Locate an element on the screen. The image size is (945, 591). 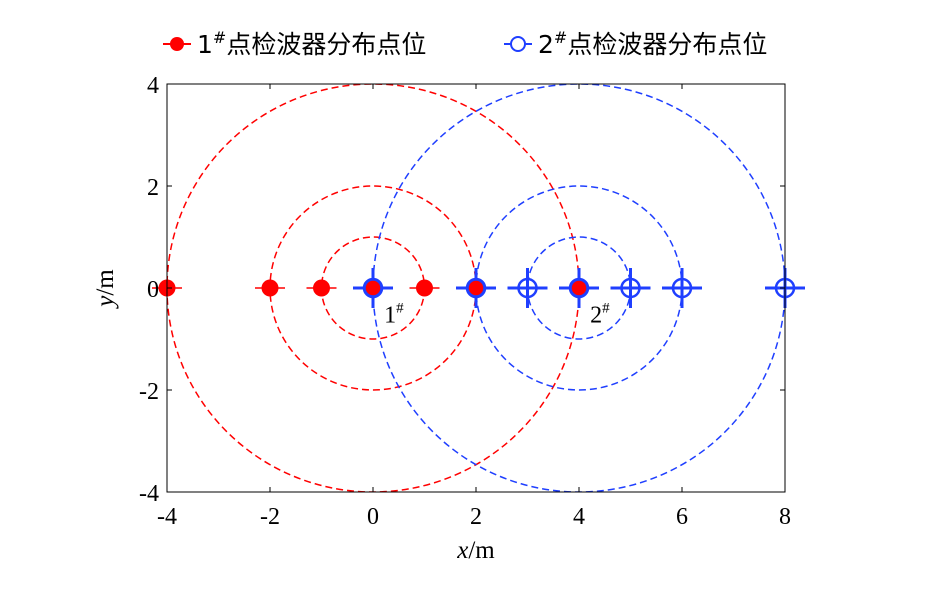
x-tick-label: 6 is located at coordinates (682, 517).